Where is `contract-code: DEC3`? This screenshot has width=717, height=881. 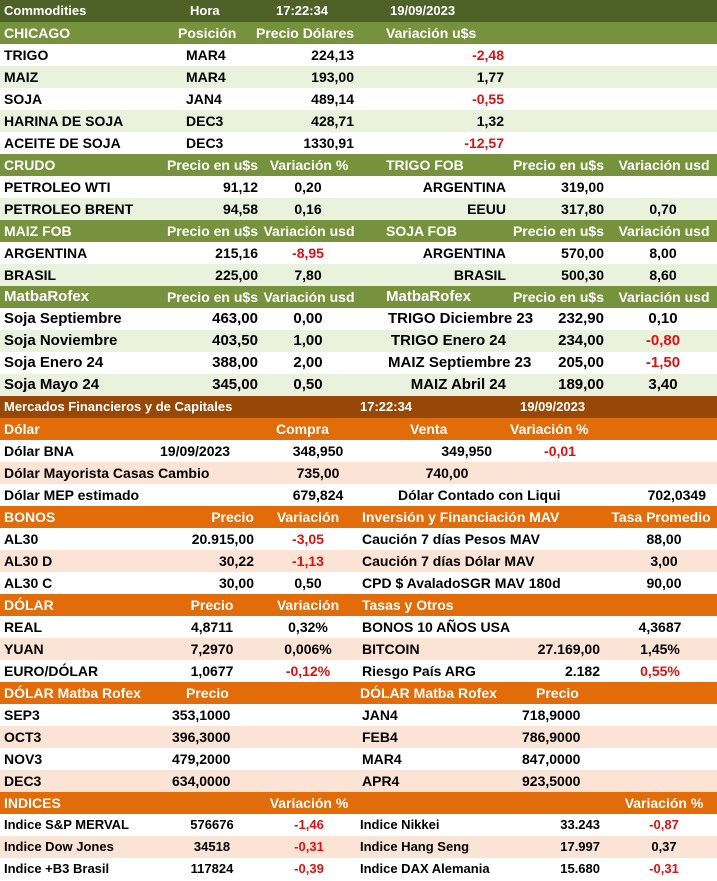
contract-code: DEC3 is located at coordinates (23, 781).